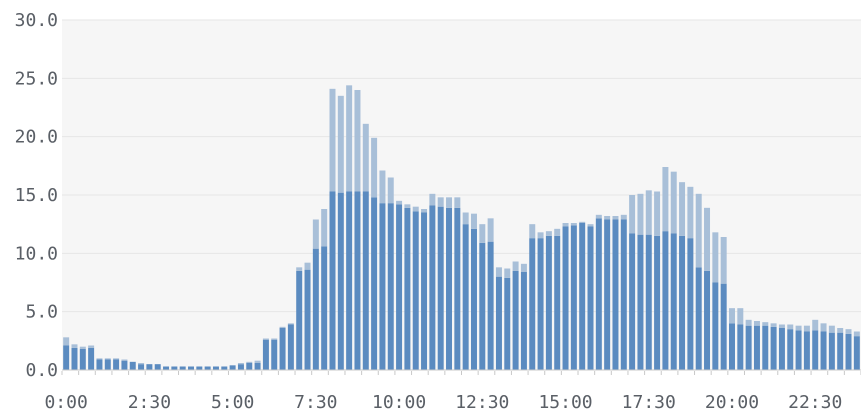 The width and height of the screenshot is (861, 418). What do you see at coordinates (315, 402) in the screenshot?
I see `x-tick-label: 7:30` at bounding box center [315, 402].